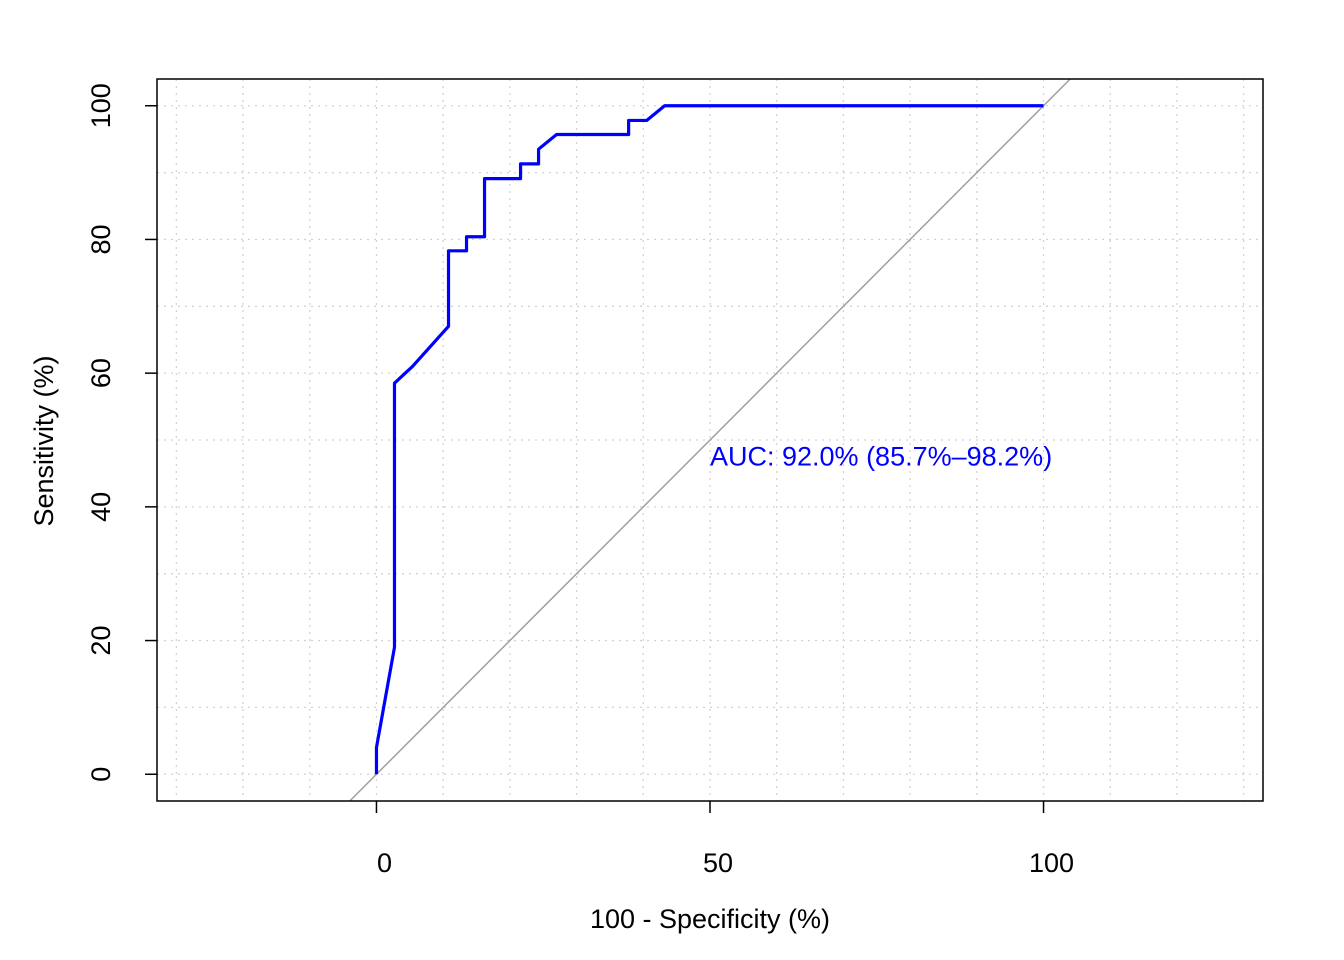 The width and height of the screenshot is (1344, 960). Describe the element at coordinates (881, 457) in the screenshot. I see `auc-annotation: AUC: 92.0% (85.7%–98.2%)` at that location.